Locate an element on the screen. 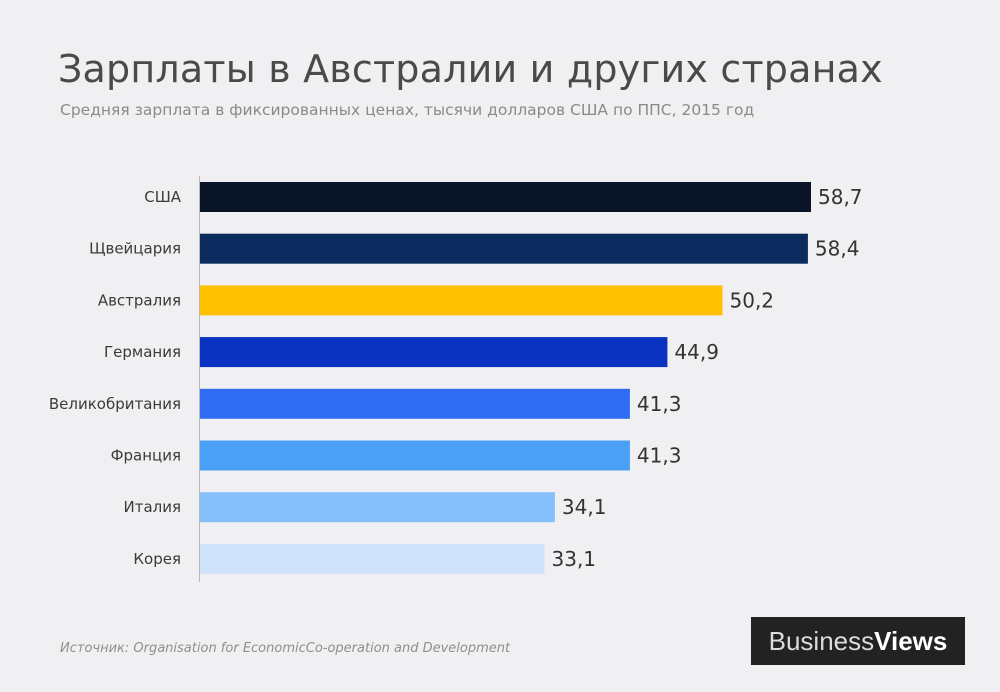 This screenshot has height=692, width=1000. value-label-6: 34,1 is located at coordinates (584, 507).